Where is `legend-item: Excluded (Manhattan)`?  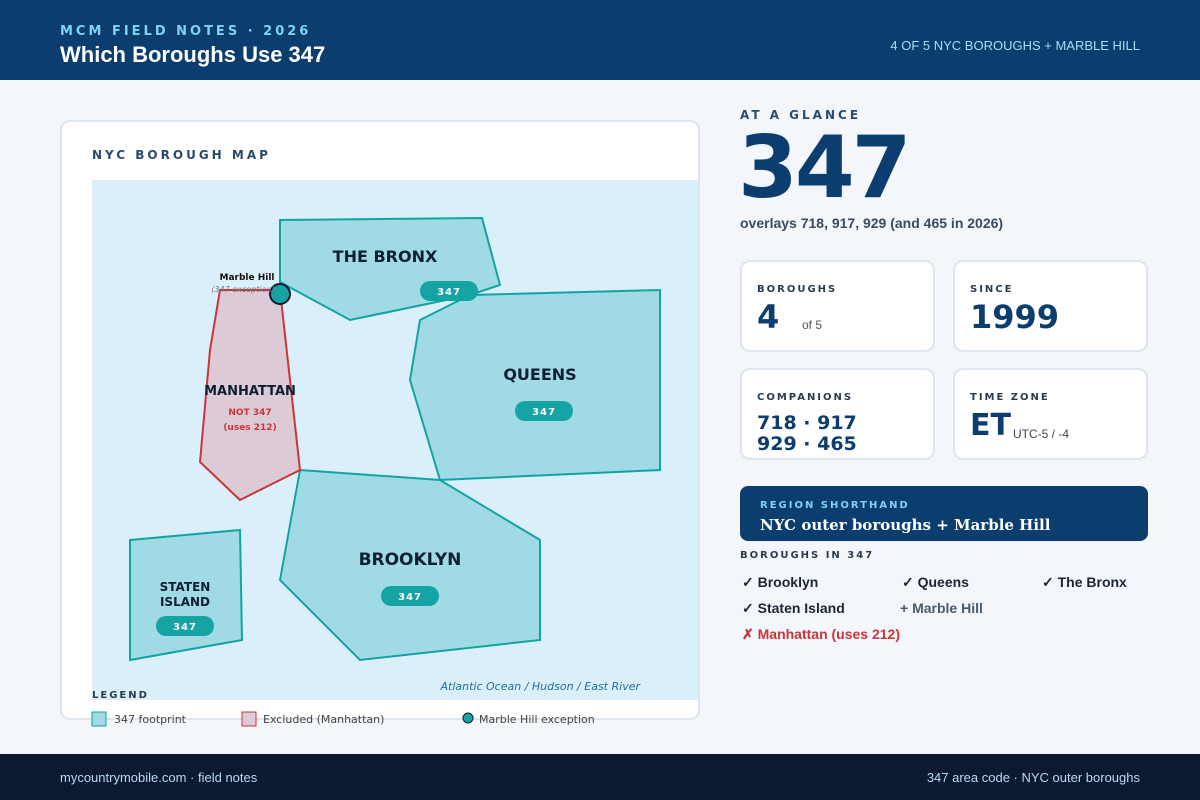
legend-item: Excluded (Manhattan) is located at coordinates (323, 719).